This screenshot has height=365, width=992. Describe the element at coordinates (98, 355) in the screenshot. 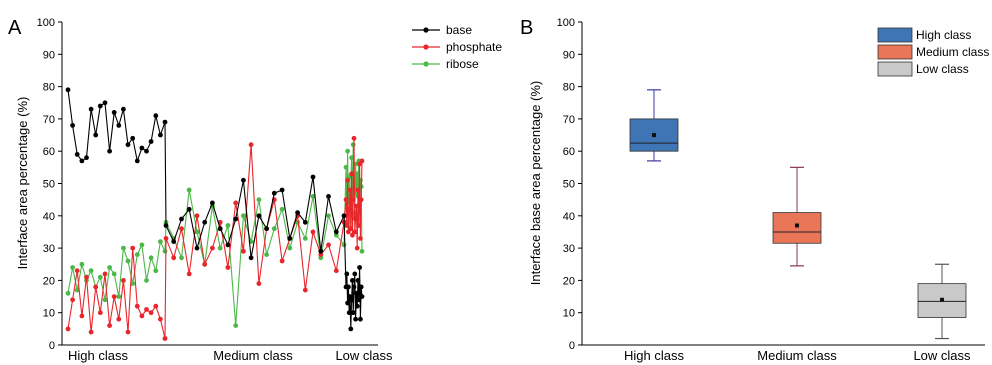

I see `panel-a-x-category-high: High class` at that location.